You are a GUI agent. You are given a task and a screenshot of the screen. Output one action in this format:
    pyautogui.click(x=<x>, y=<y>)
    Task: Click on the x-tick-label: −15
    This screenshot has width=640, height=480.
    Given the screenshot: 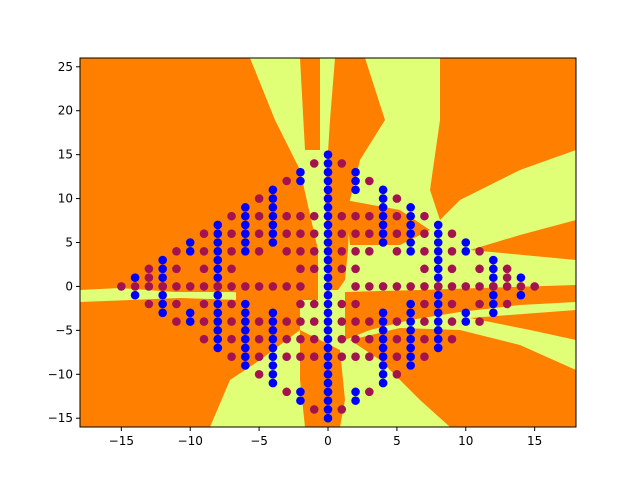 What is the action you would take?
    pyautogui.click(x=121, y=441)
    